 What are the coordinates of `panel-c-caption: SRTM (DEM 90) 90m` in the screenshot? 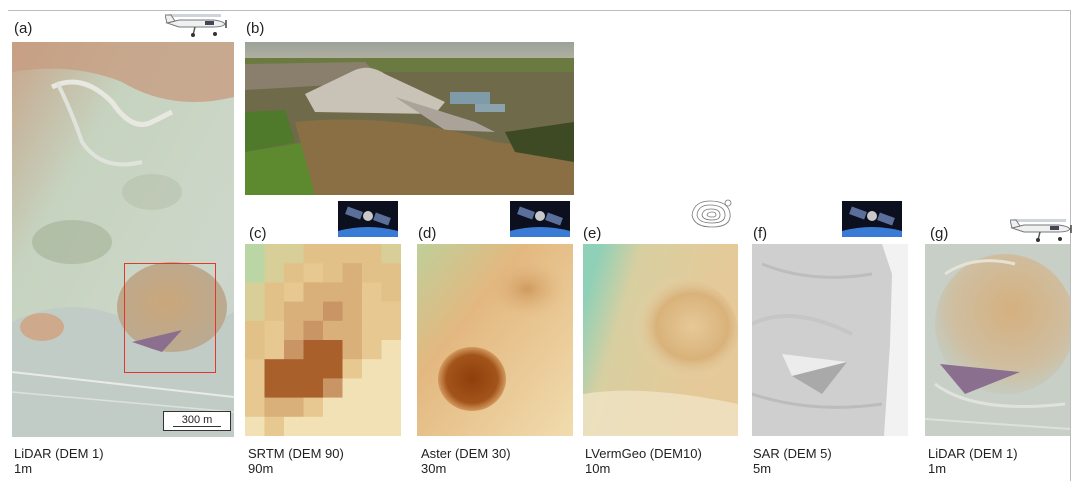 It's located at (296, 461).